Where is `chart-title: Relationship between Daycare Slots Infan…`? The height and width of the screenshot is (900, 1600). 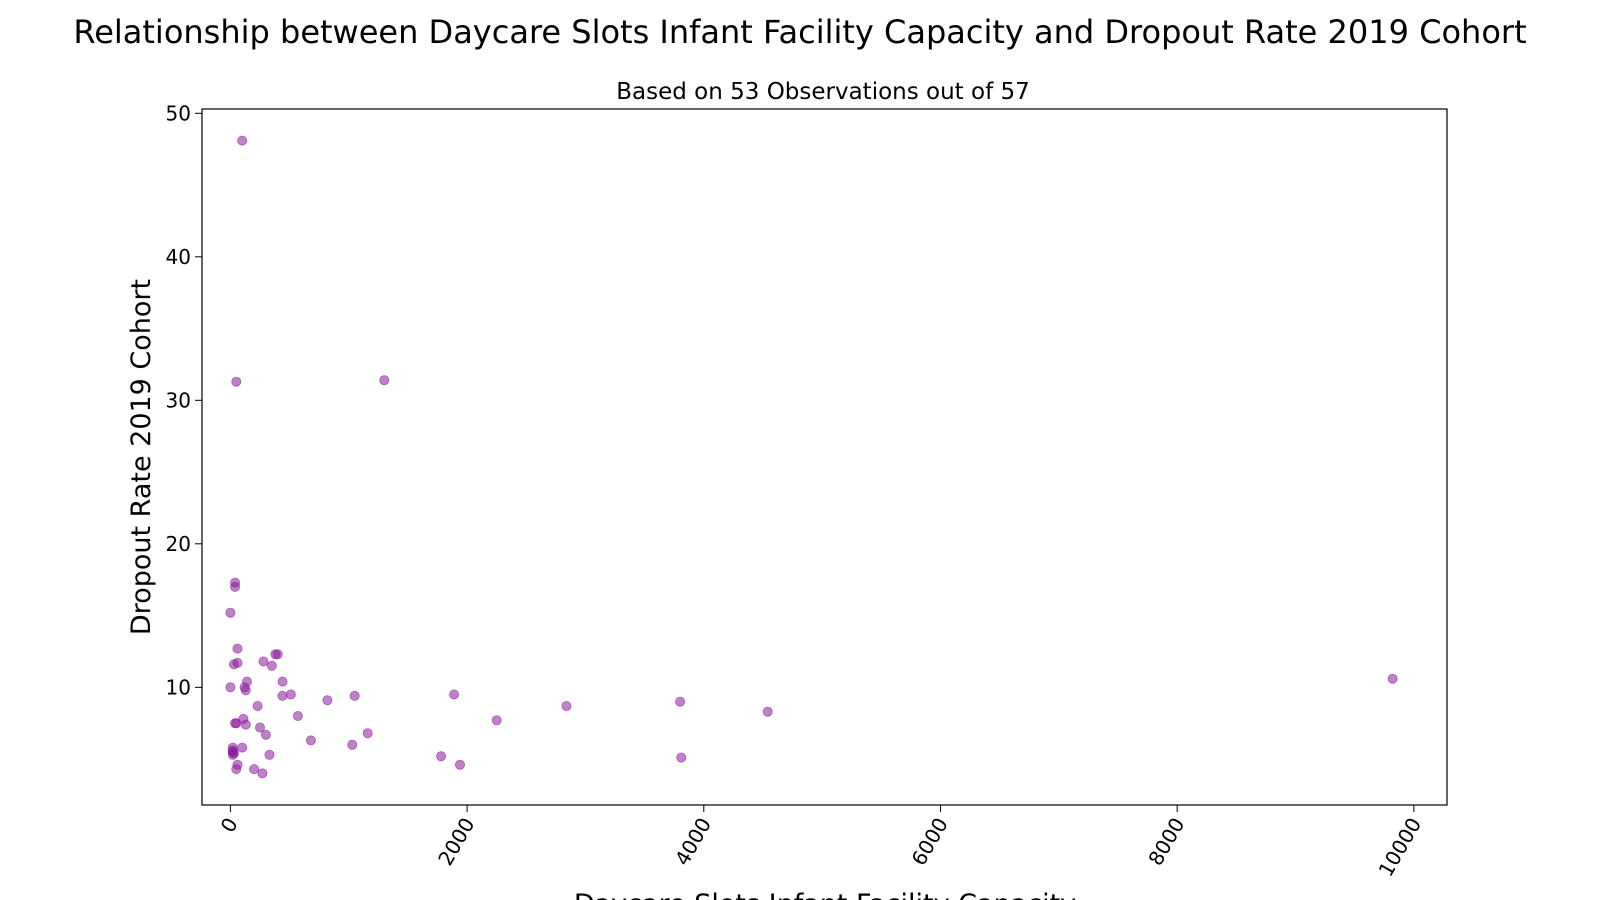 chart-title: Relationship between Daycare Slots Infan… is located at coordinates (799, 32).